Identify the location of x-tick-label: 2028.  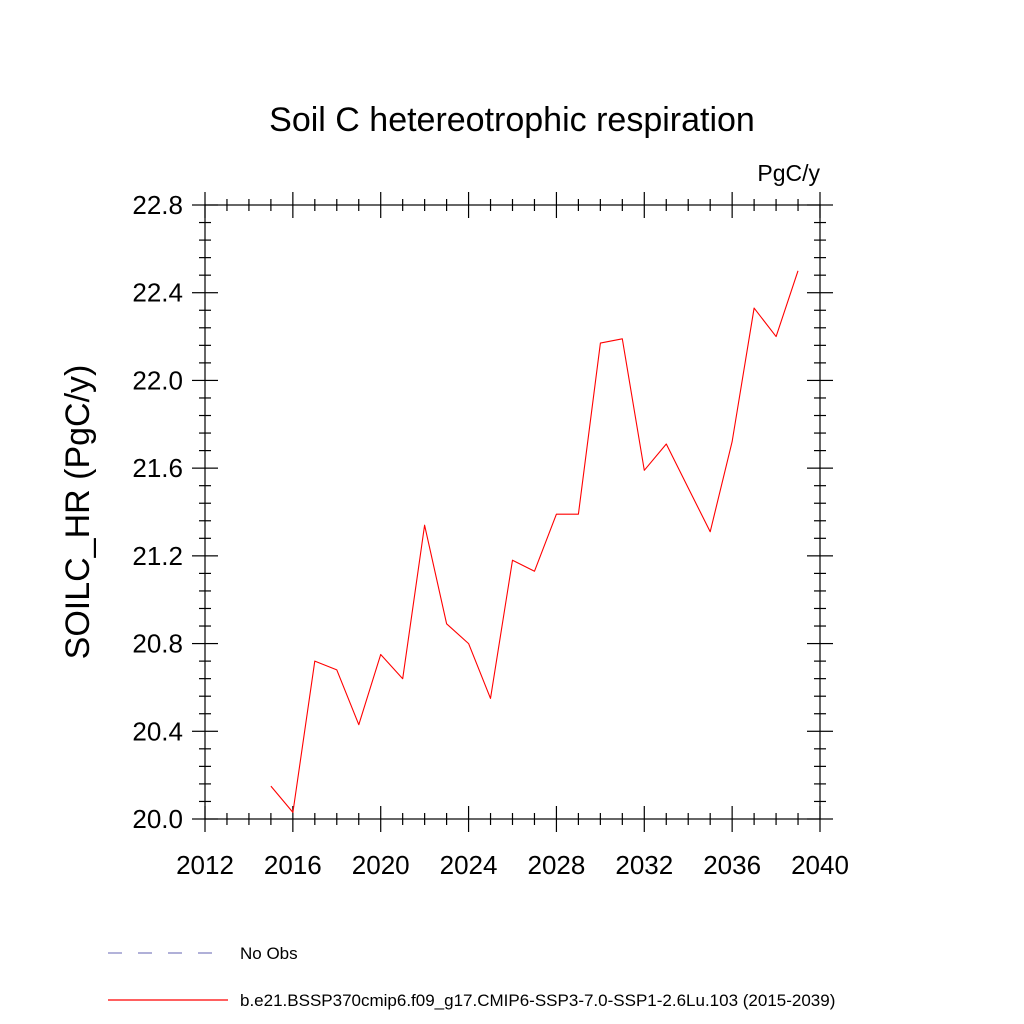
(557, 865).